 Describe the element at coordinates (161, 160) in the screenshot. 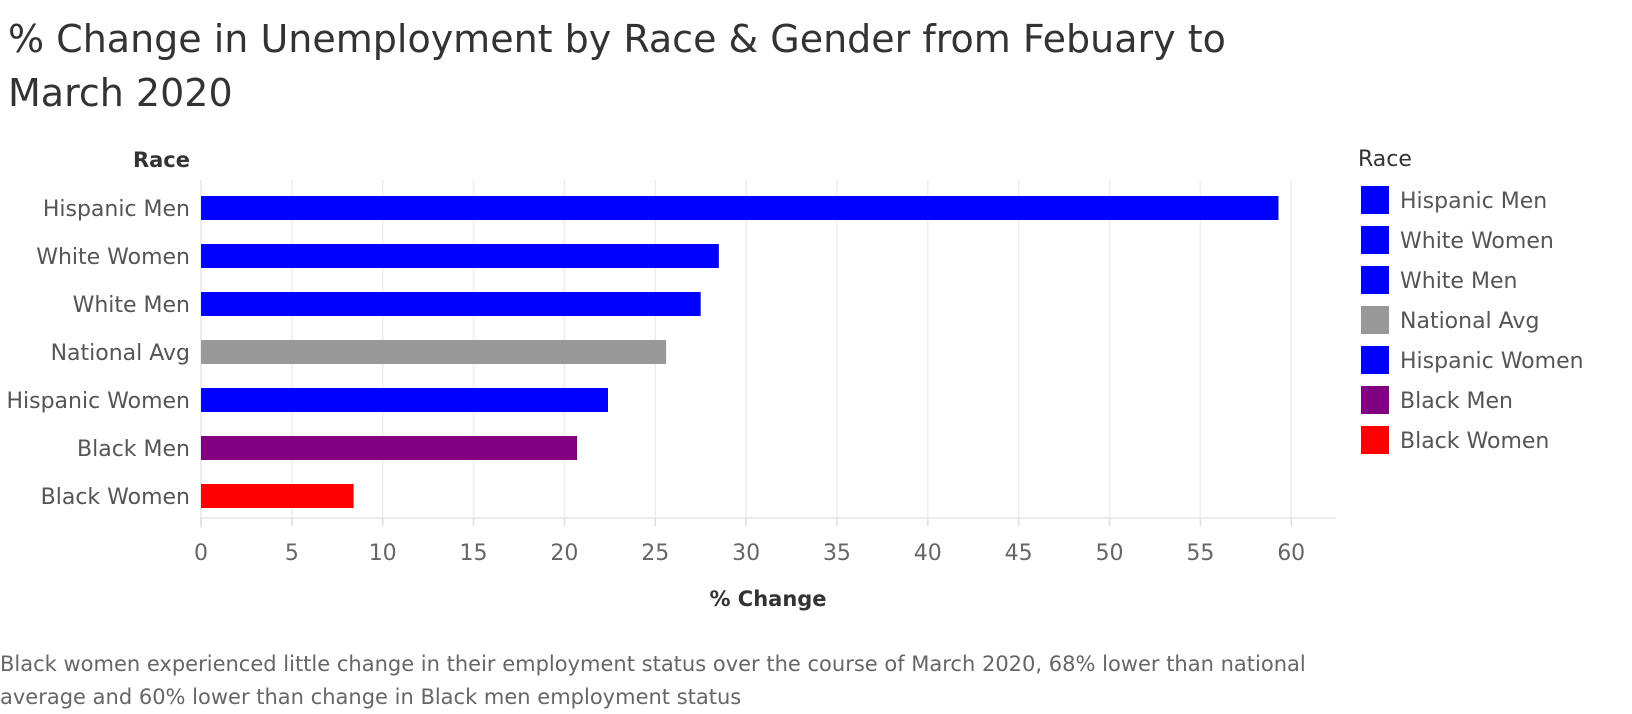

I see `y-axis-title: Race` at that location.